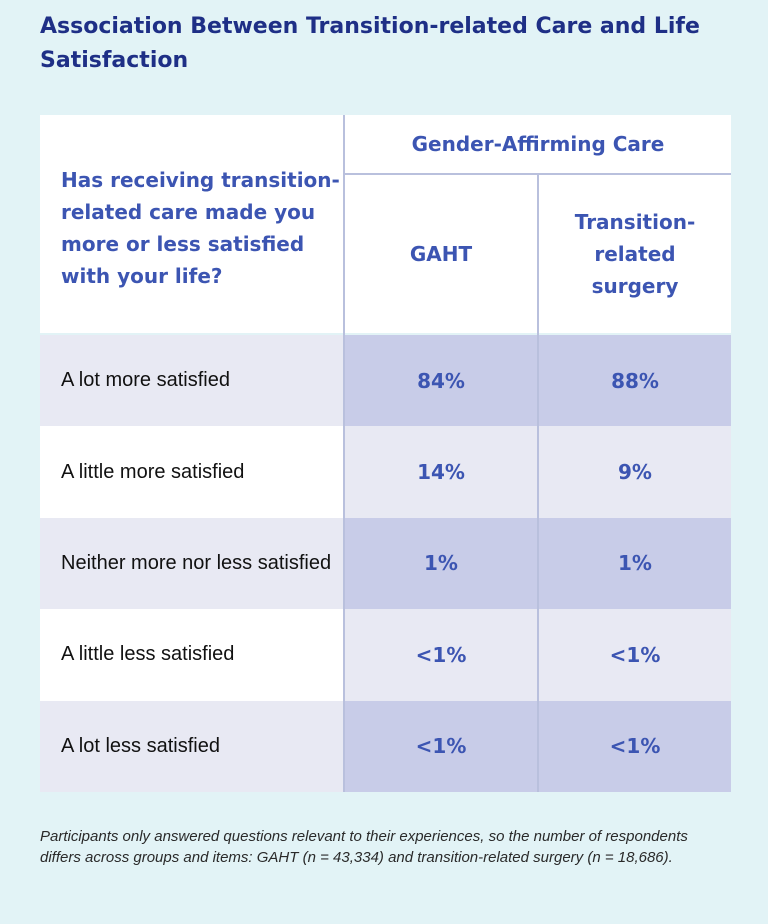  What do you see at coordinates (441, 381) in the screenshot?
I see `value-cell-gaht: 84%` at bounding box center [441, 381].